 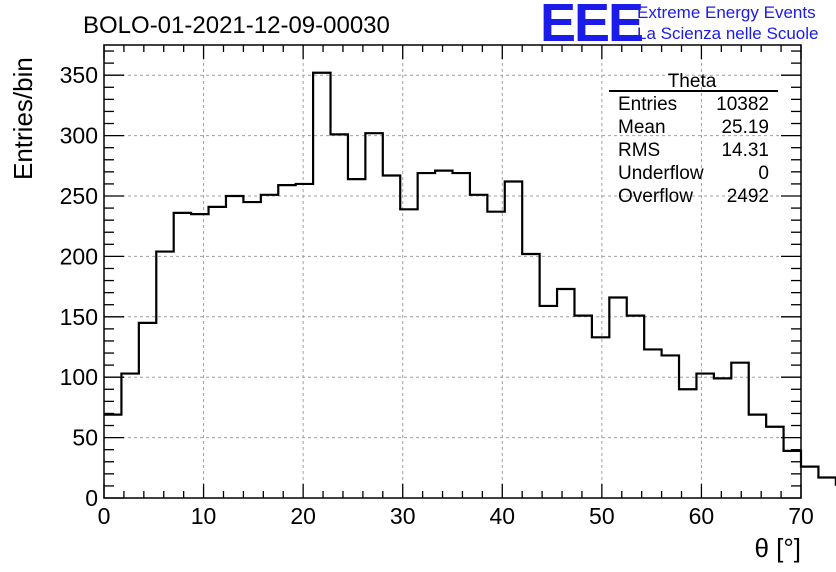 What do you see at coordinates (692, 81) in the screenshot?
I see `stats-box-title: Theta` at bounding box center [692, 81].